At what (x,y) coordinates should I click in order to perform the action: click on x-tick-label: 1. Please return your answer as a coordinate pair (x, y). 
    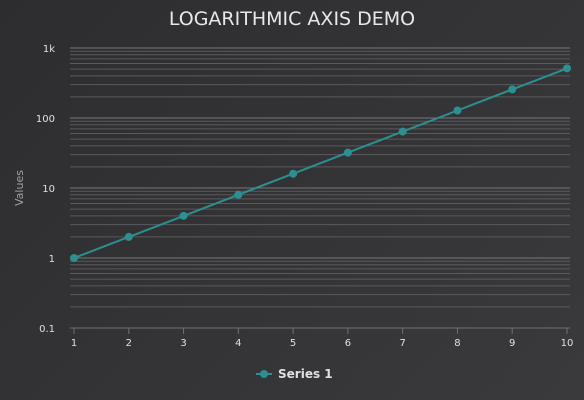
    Looking at the image, I should click on (74, 343).